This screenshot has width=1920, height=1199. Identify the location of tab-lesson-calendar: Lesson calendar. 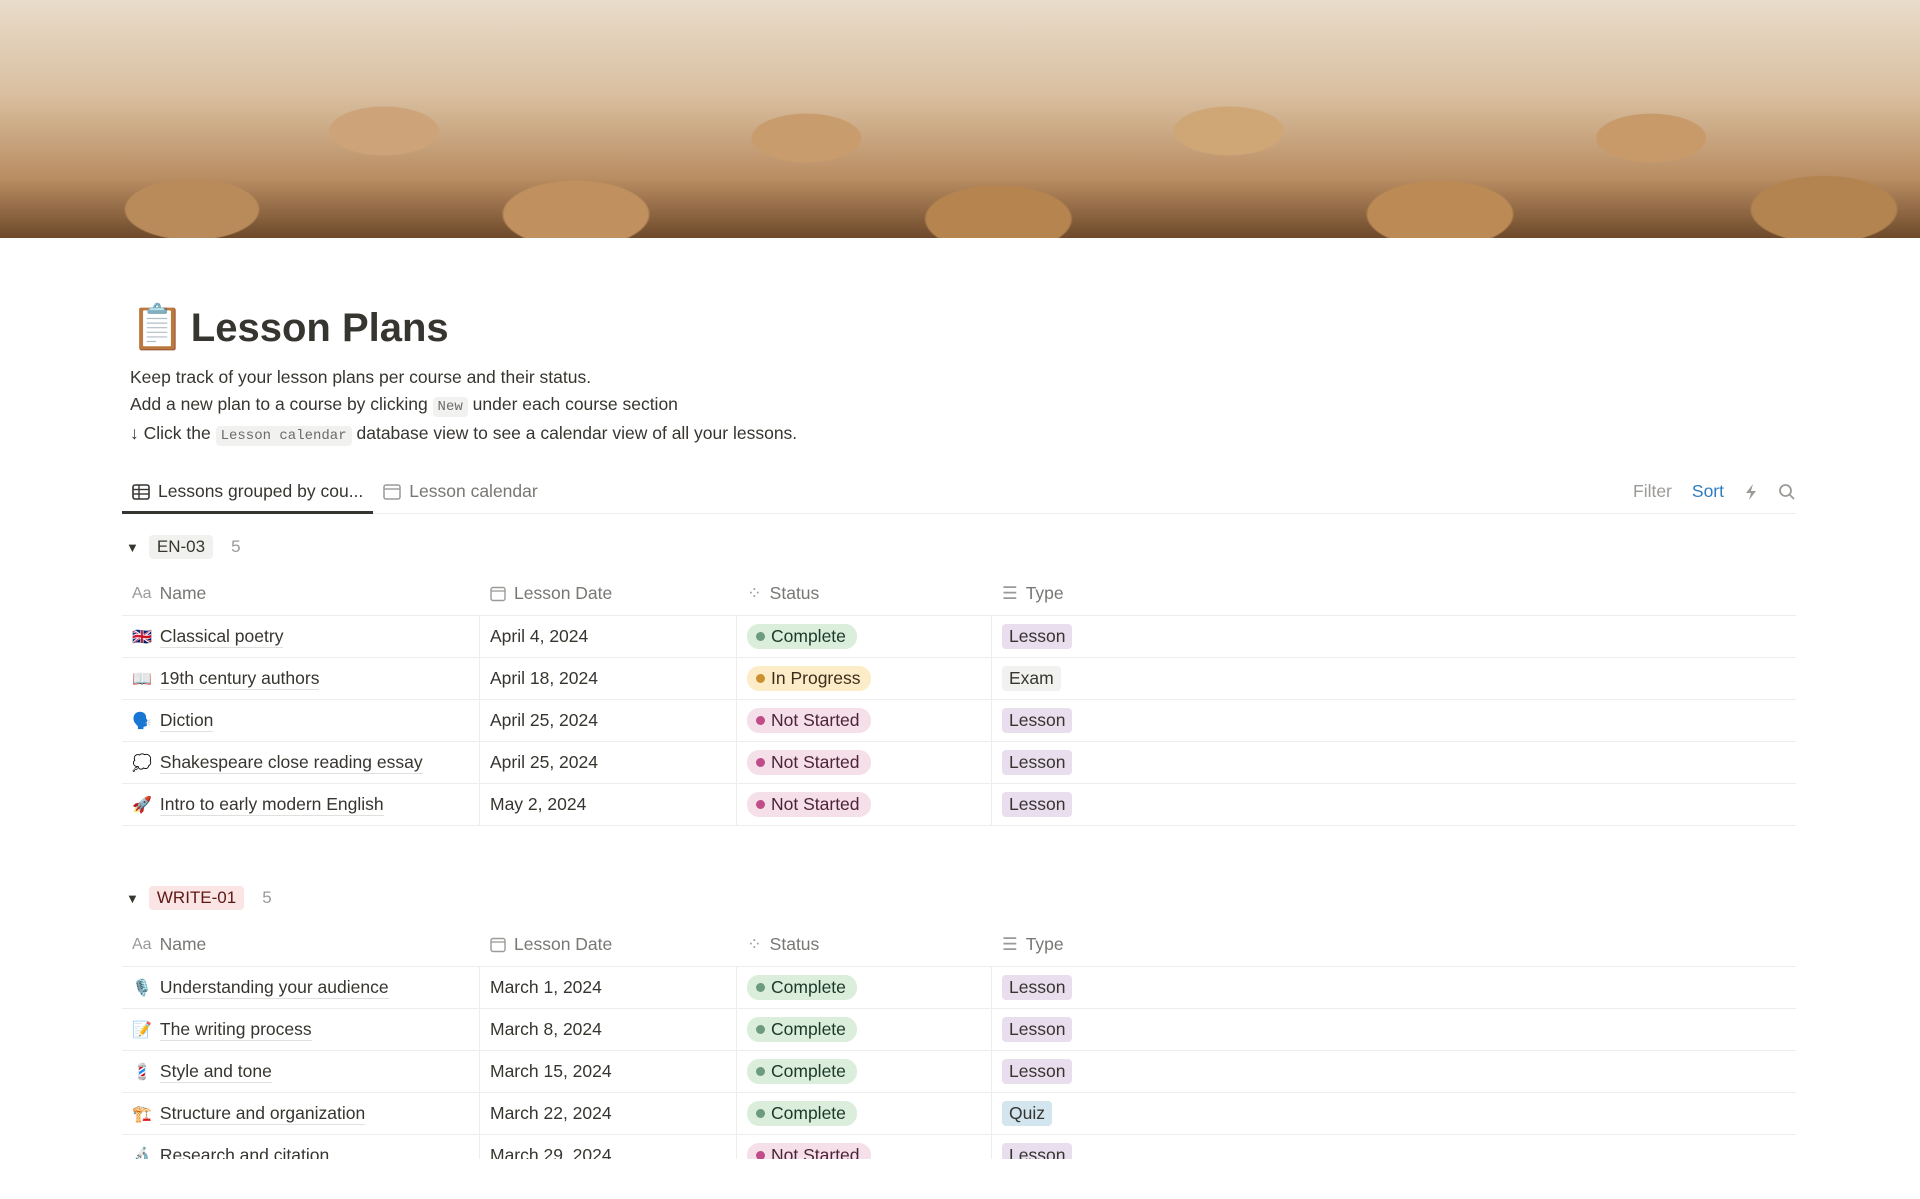
(460, 492).